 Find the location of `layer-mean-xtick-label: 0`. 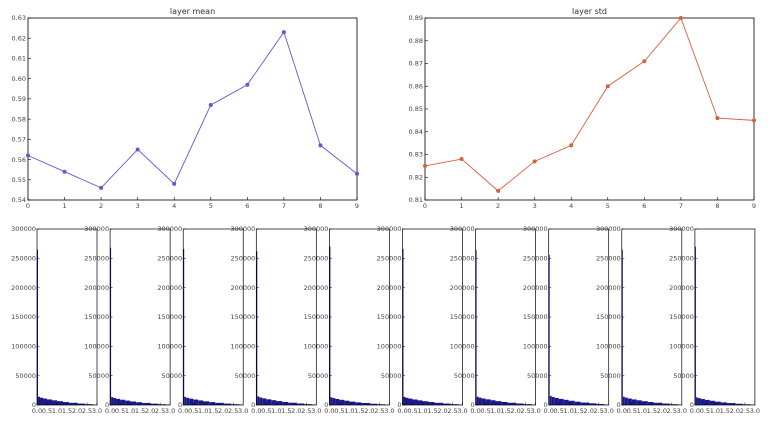

layer-mean-xtick-label: 0 is located at coordinates (28, 206).